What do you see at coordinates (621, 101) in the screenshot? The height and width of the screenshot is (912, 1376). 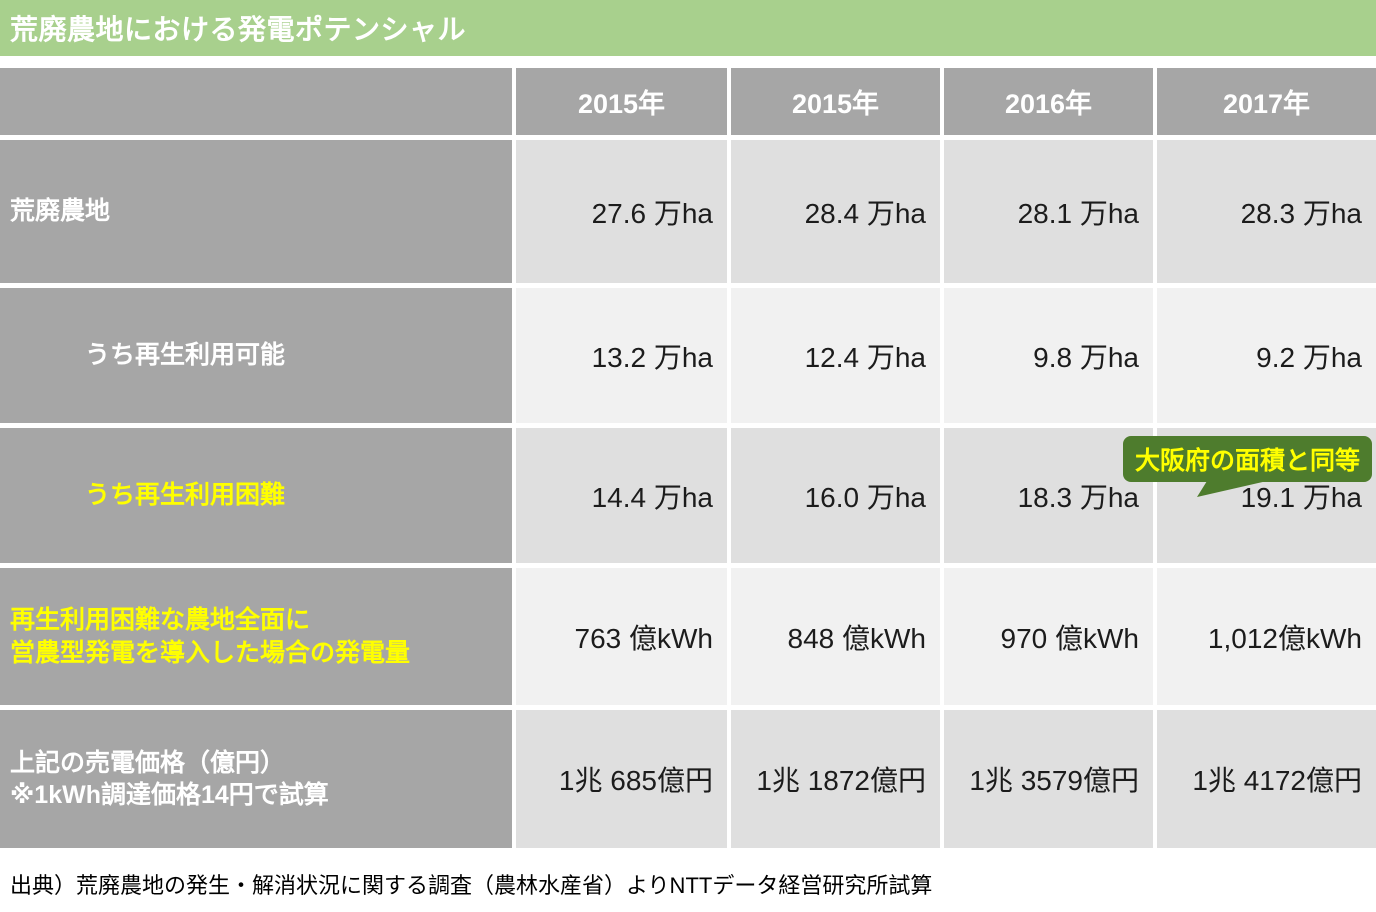 I see `header-year-col-1: 2015年` at bounding box center [621, 101].